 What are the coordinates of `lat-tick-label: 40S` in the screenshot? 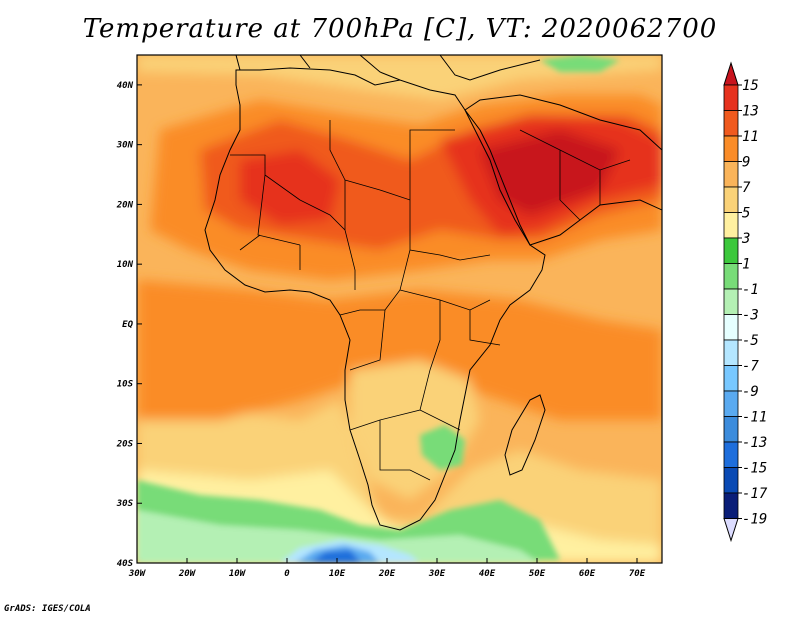 It's located at (125, 564).